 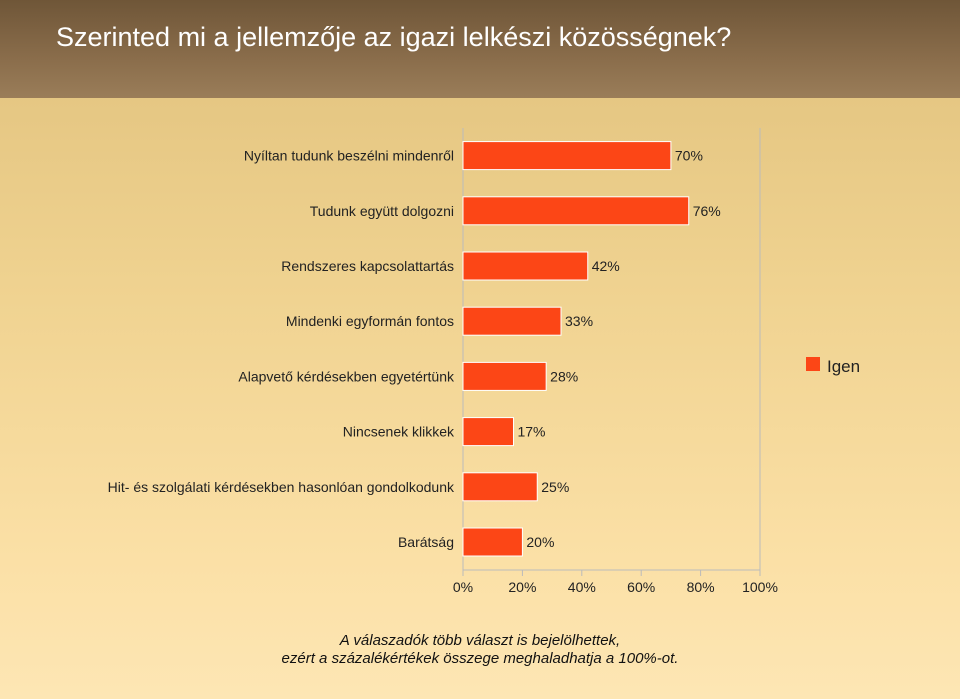 I want to click on category-label: Alapvető kérdésekben egyetértünk, so click(x=346, y=376).